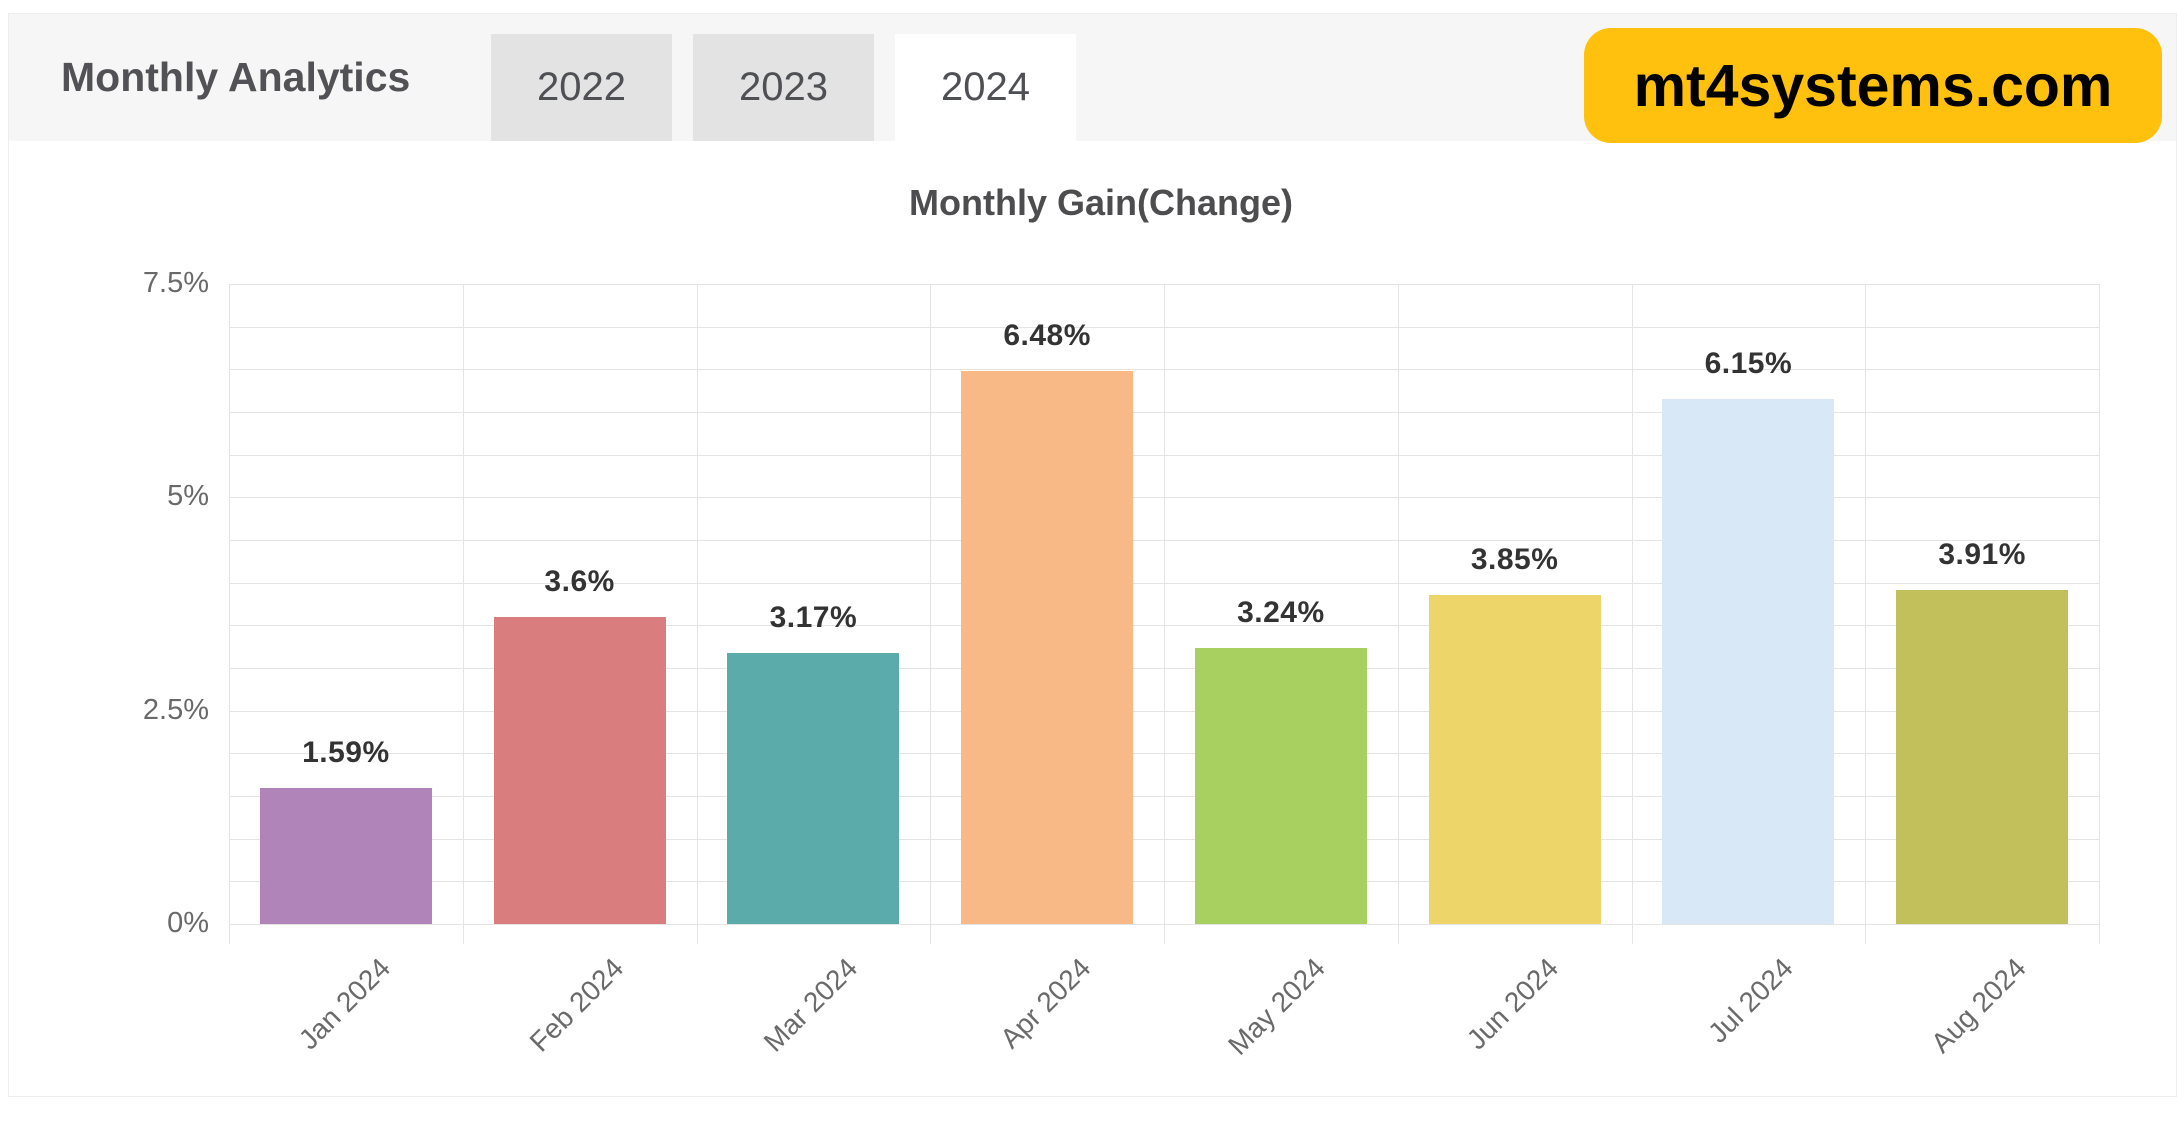 The width and height of the screenshot is (2184, 1134). Describe the element at coordinates (1513, 1004) in the screenshot. I see `x-tick-label: Jun 2024` at that location.